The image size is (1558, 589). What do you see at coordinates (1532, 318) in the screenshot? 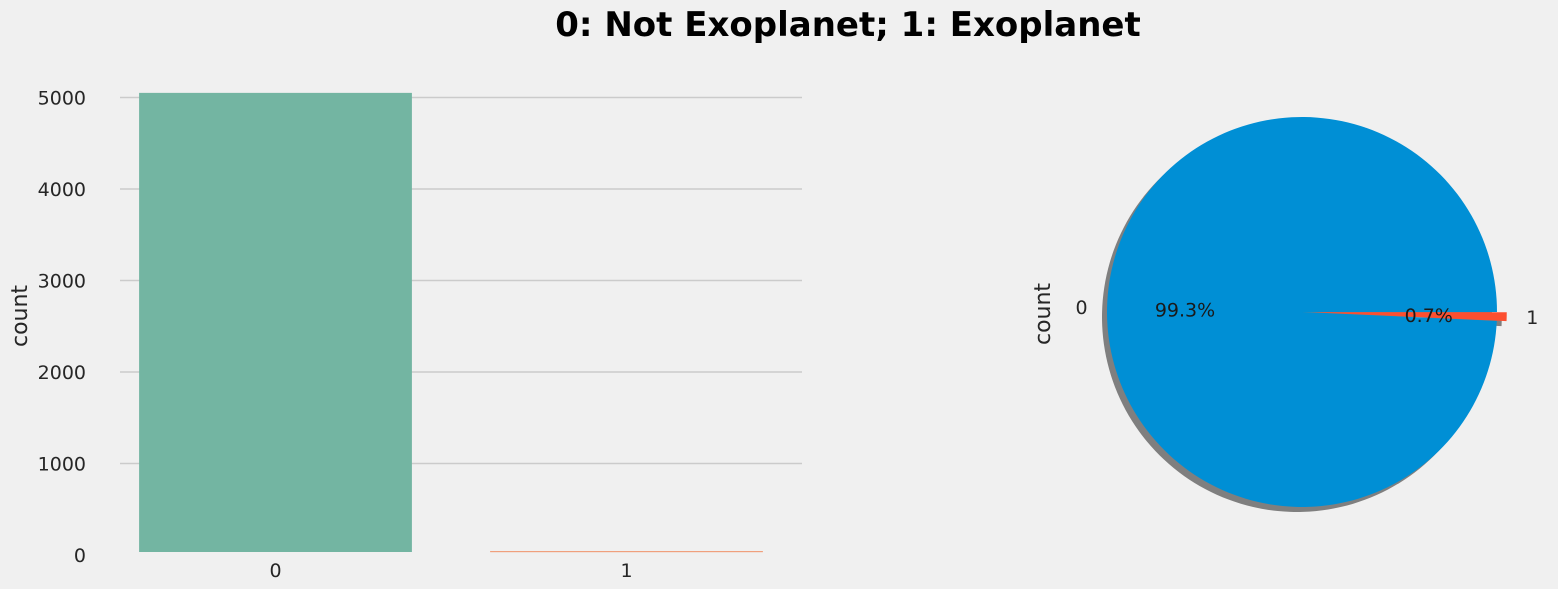
I see `pie-label: 1` at bounding box center [1532, 318].